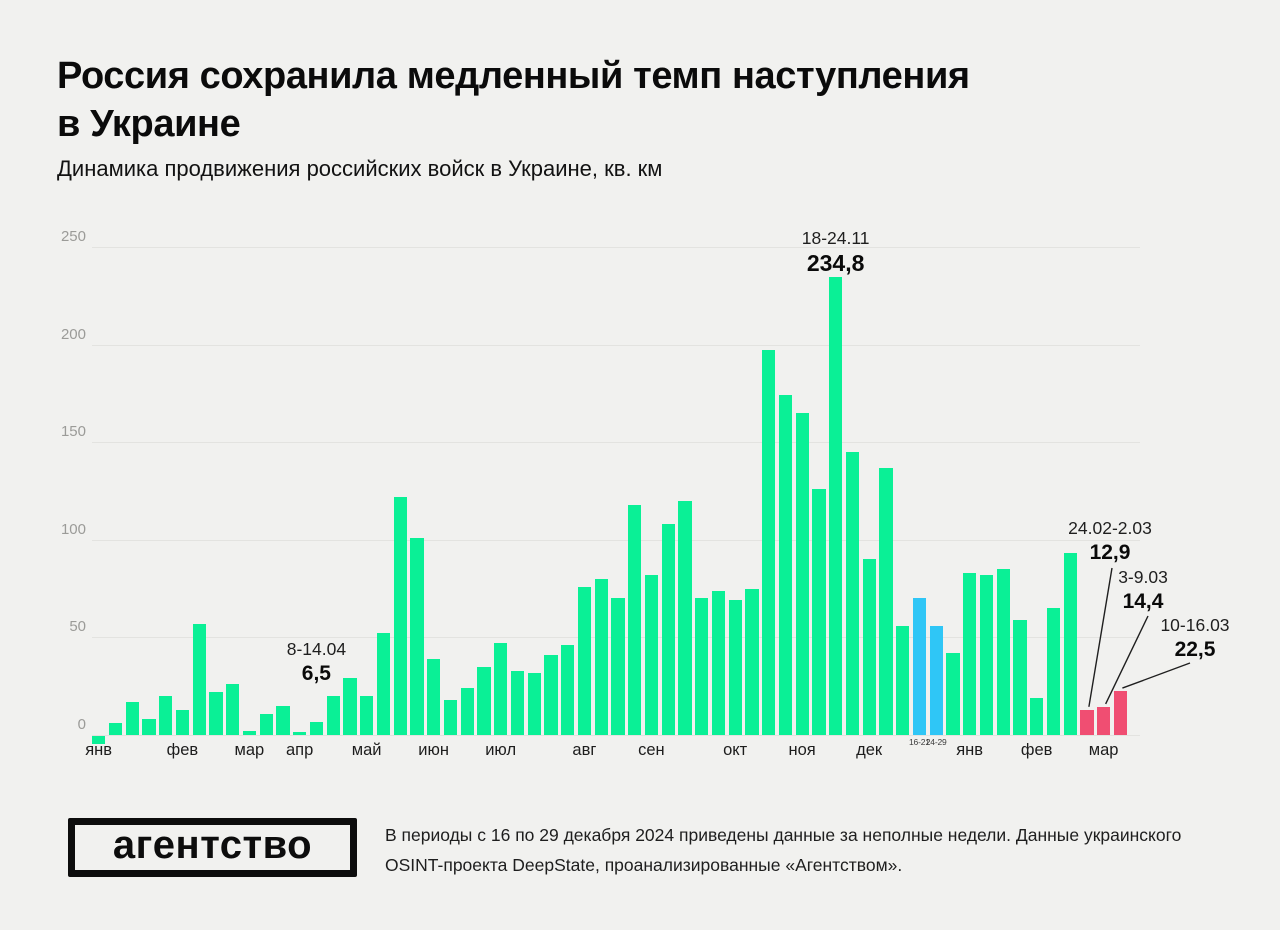  Describe the element at coordinates (1195, 625) in the screenshot. I see `annotation-date-label: 10-16.03` at that location.